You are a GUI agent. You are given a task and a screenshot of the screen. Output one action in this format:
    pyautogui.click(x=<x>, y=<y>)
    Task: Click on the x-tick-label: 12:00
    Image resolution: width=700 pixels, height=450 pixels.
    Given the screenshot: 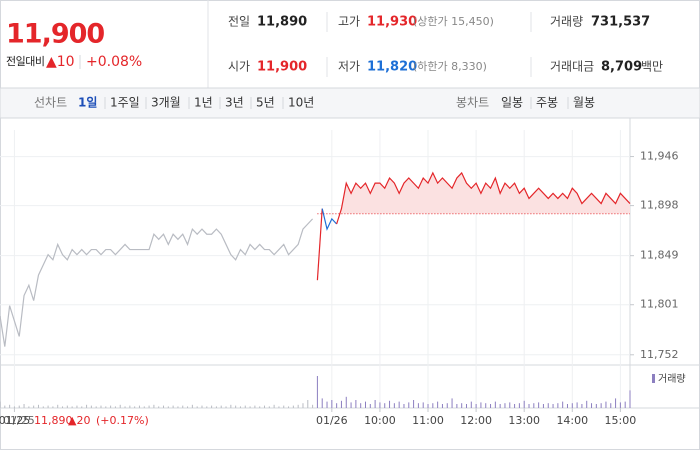 What is the action you would take?
    pyautogui.click(x=476, y=420)
    